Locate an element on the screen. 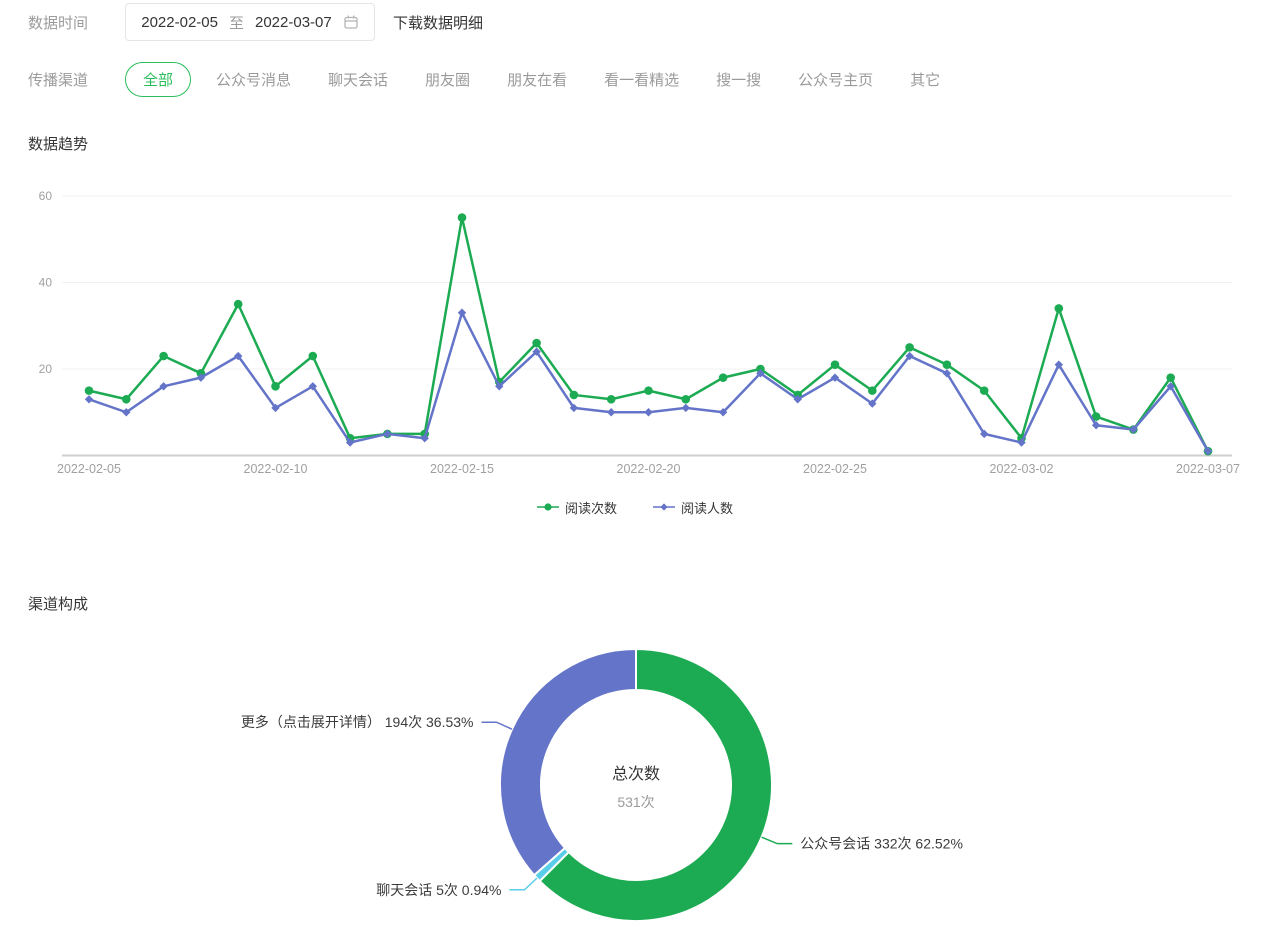 This screenshot has width=1270, height=927. donut-center-label: 总次数 is located at coordinates (636, 774).